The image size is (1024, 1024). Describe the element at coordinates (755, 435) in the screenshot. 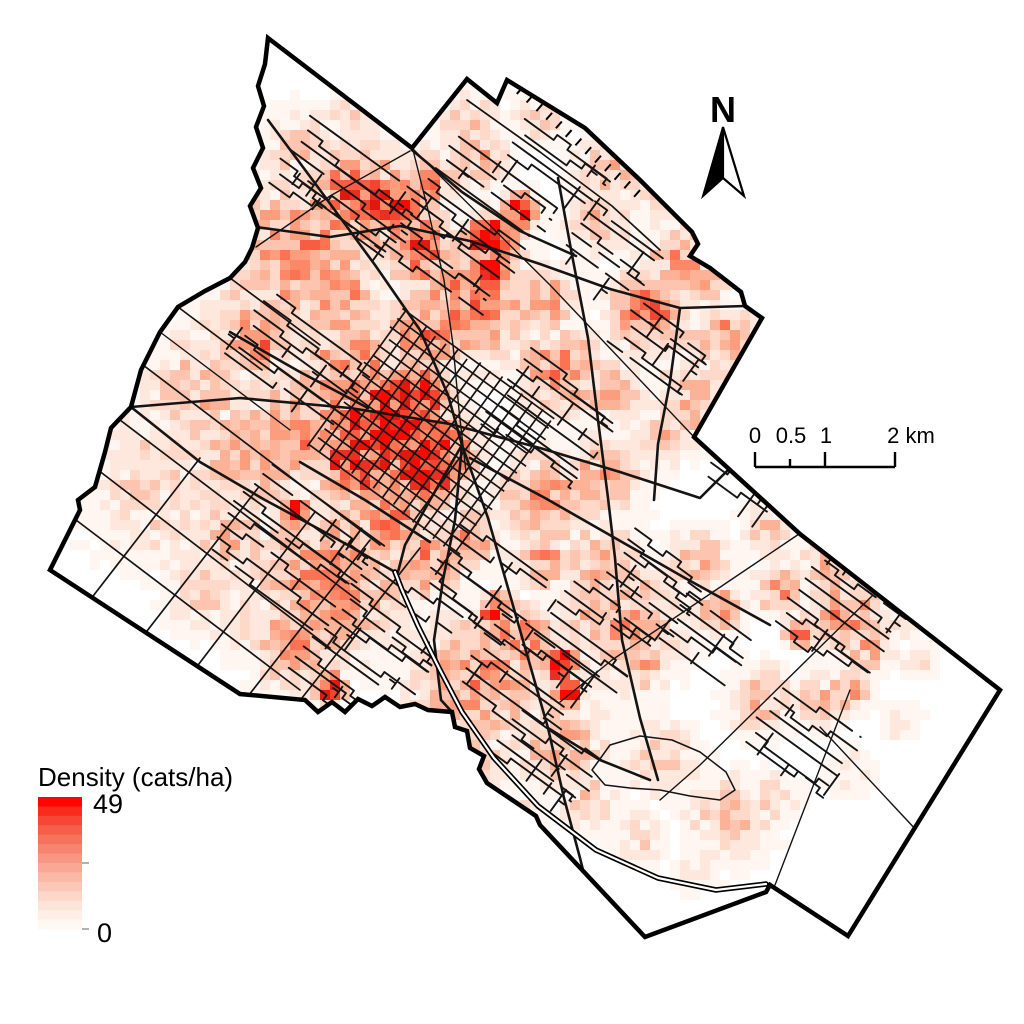

I see `scale-label-0: 0` at that location.